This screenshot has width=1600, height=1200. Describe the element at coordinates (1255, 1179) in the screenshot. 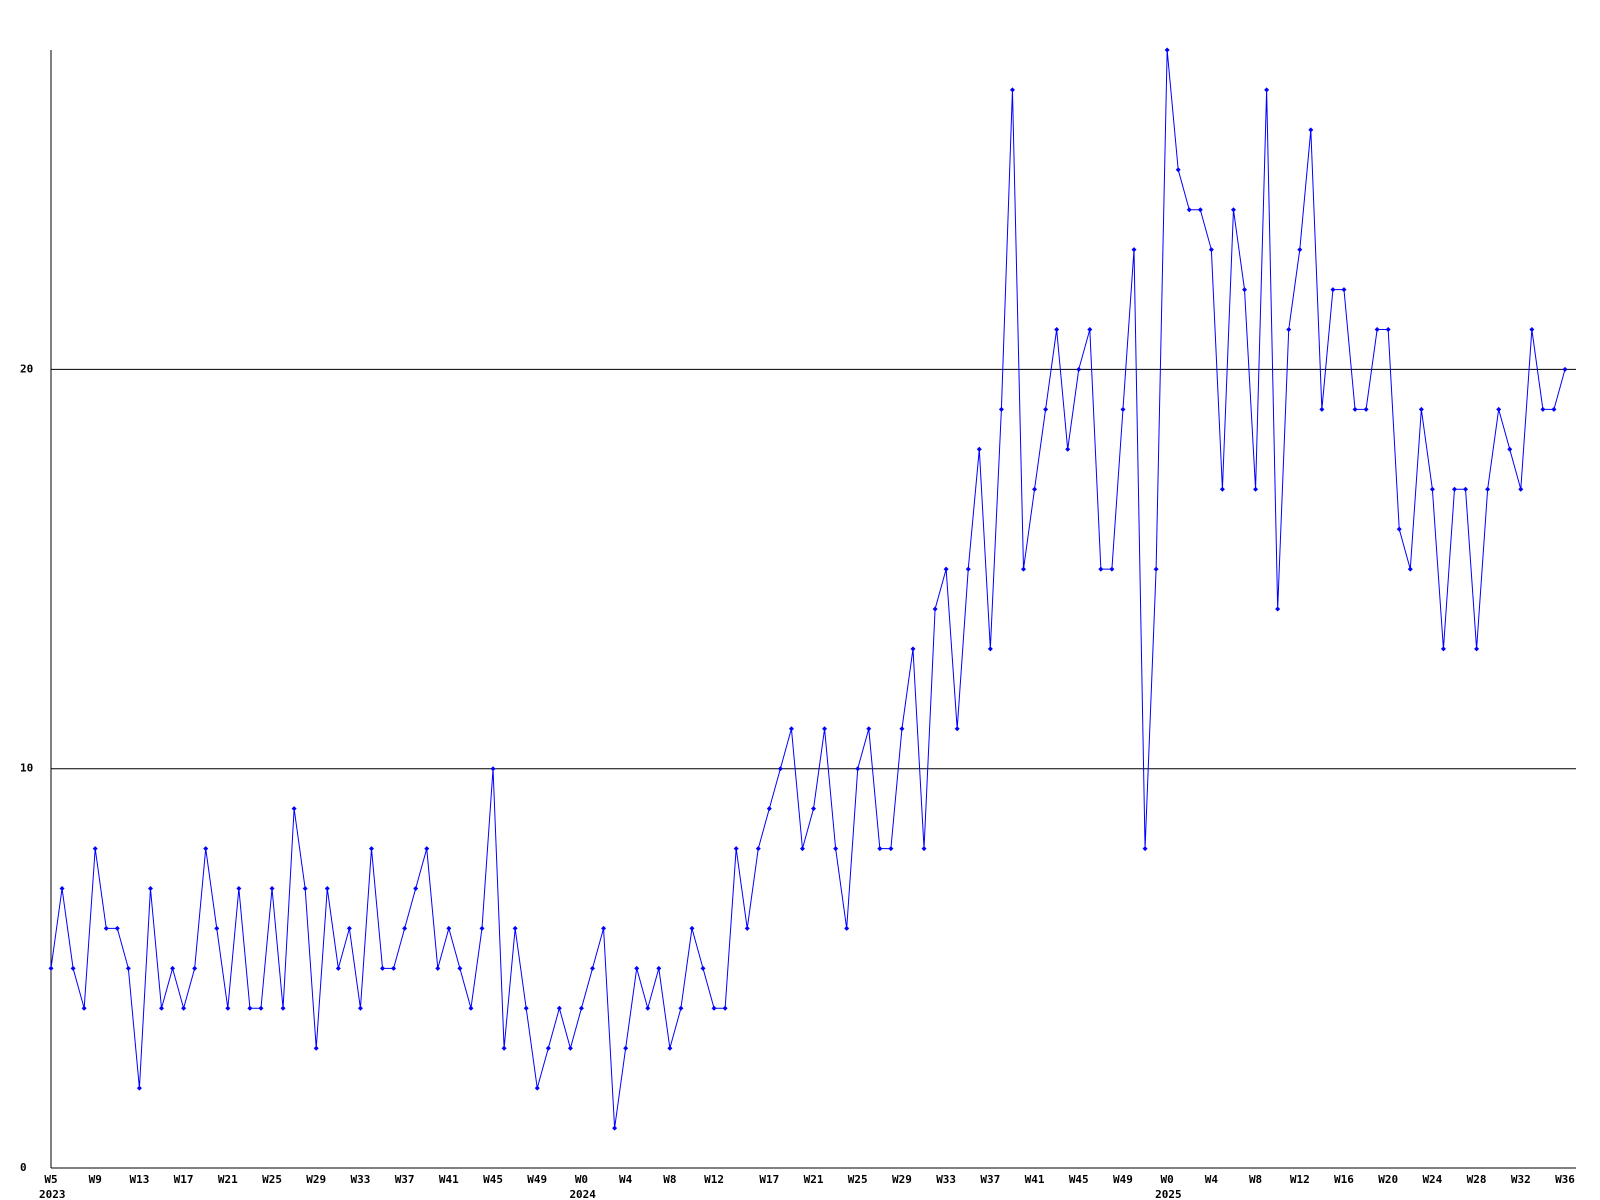

I see `x-tick-label: W8` at that location.